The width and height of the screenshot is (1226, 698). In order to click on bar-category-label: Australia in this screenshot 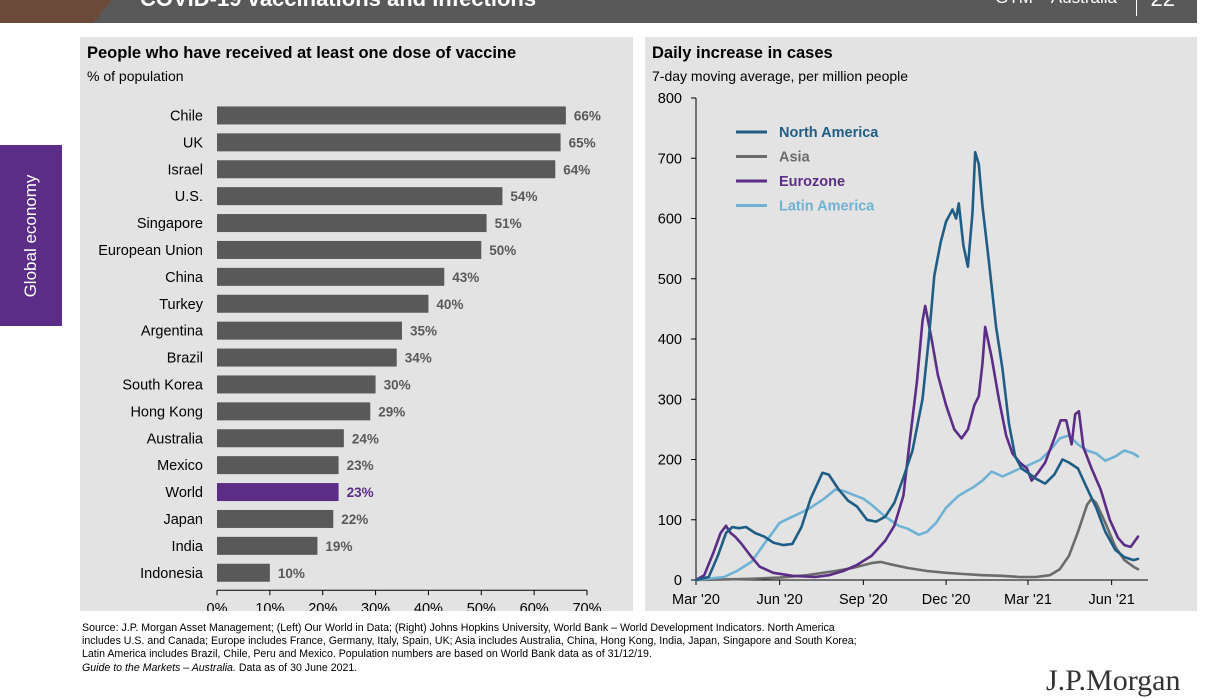, I will do `click(175, 439)`.